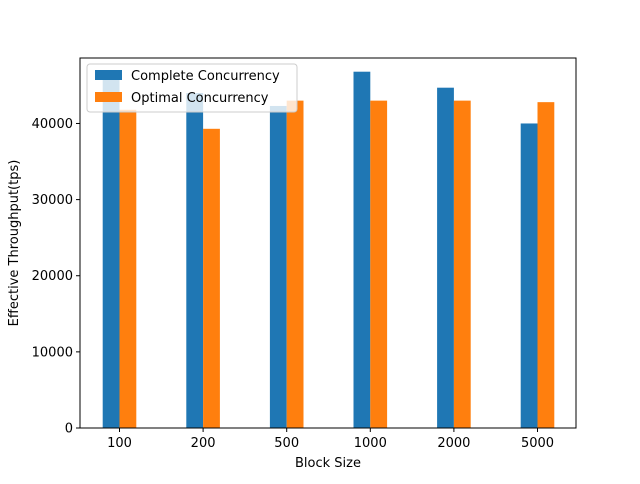  Describe the element at coordinates (286, 443) in the screenshot. I see `x-tick-label-500: 500` at that location.